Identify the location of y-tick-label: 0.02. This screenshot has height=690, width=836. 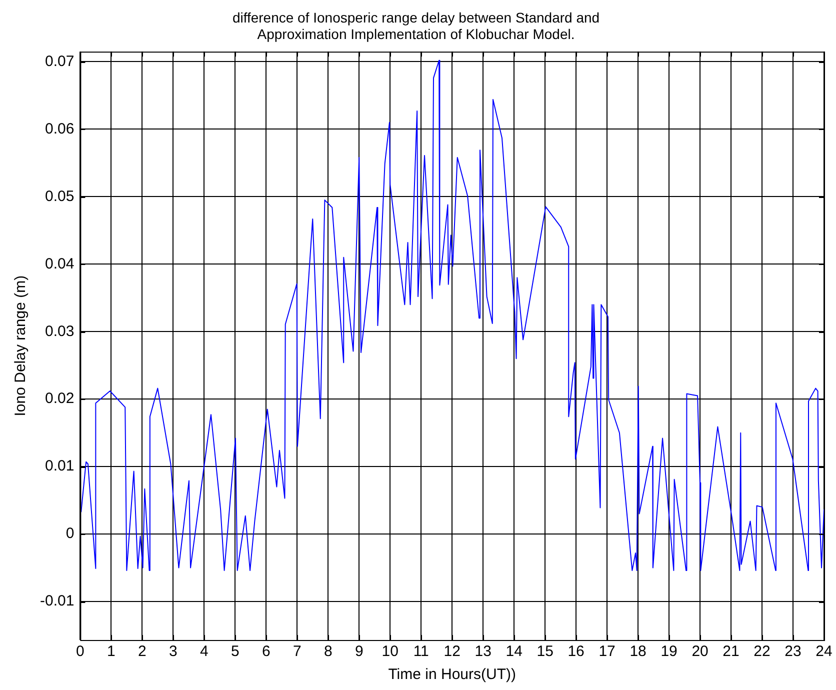
(59, 399).